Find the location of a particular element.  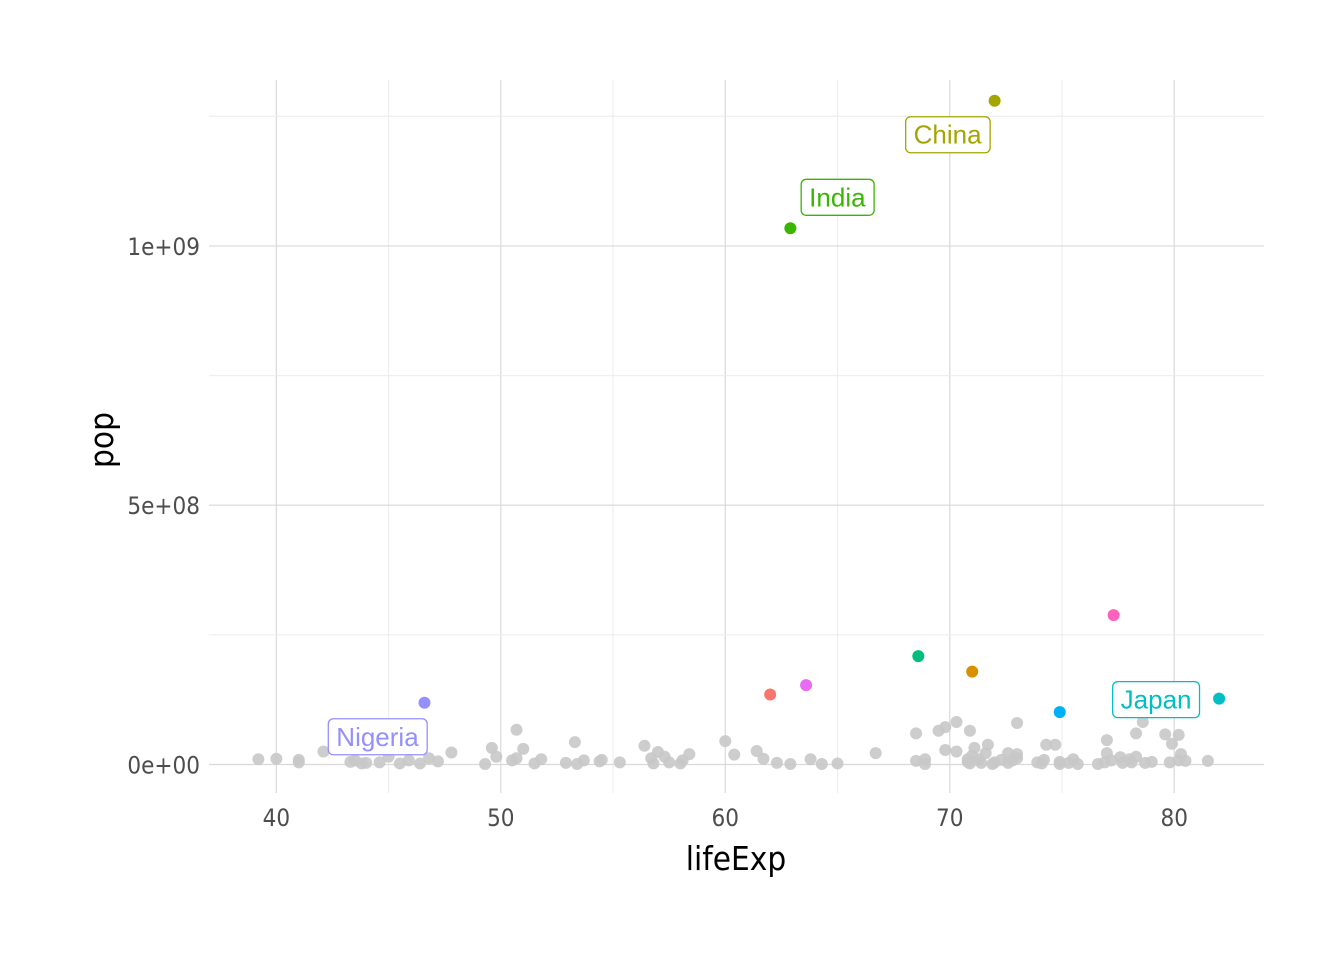

x-tick-label: 70 is located at coordinates (949, 818).